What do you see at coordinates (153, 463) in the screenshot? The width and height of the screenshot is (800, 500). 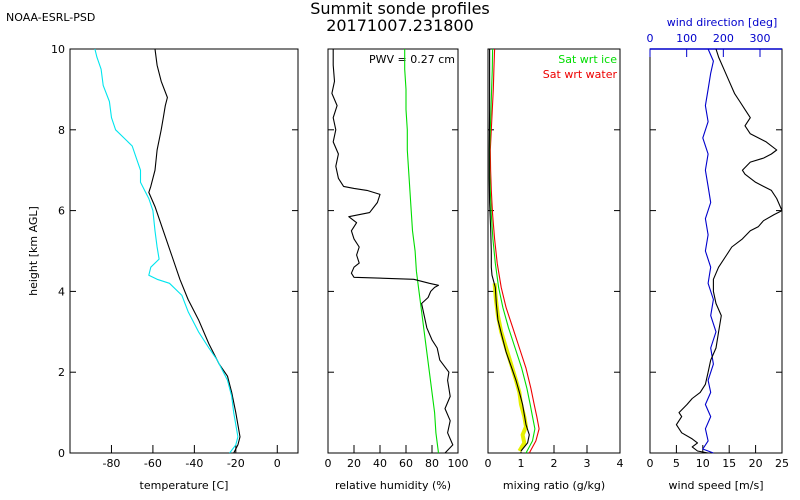 I see `temperature-xtick-label: -60` at bounding box center [153, 463].